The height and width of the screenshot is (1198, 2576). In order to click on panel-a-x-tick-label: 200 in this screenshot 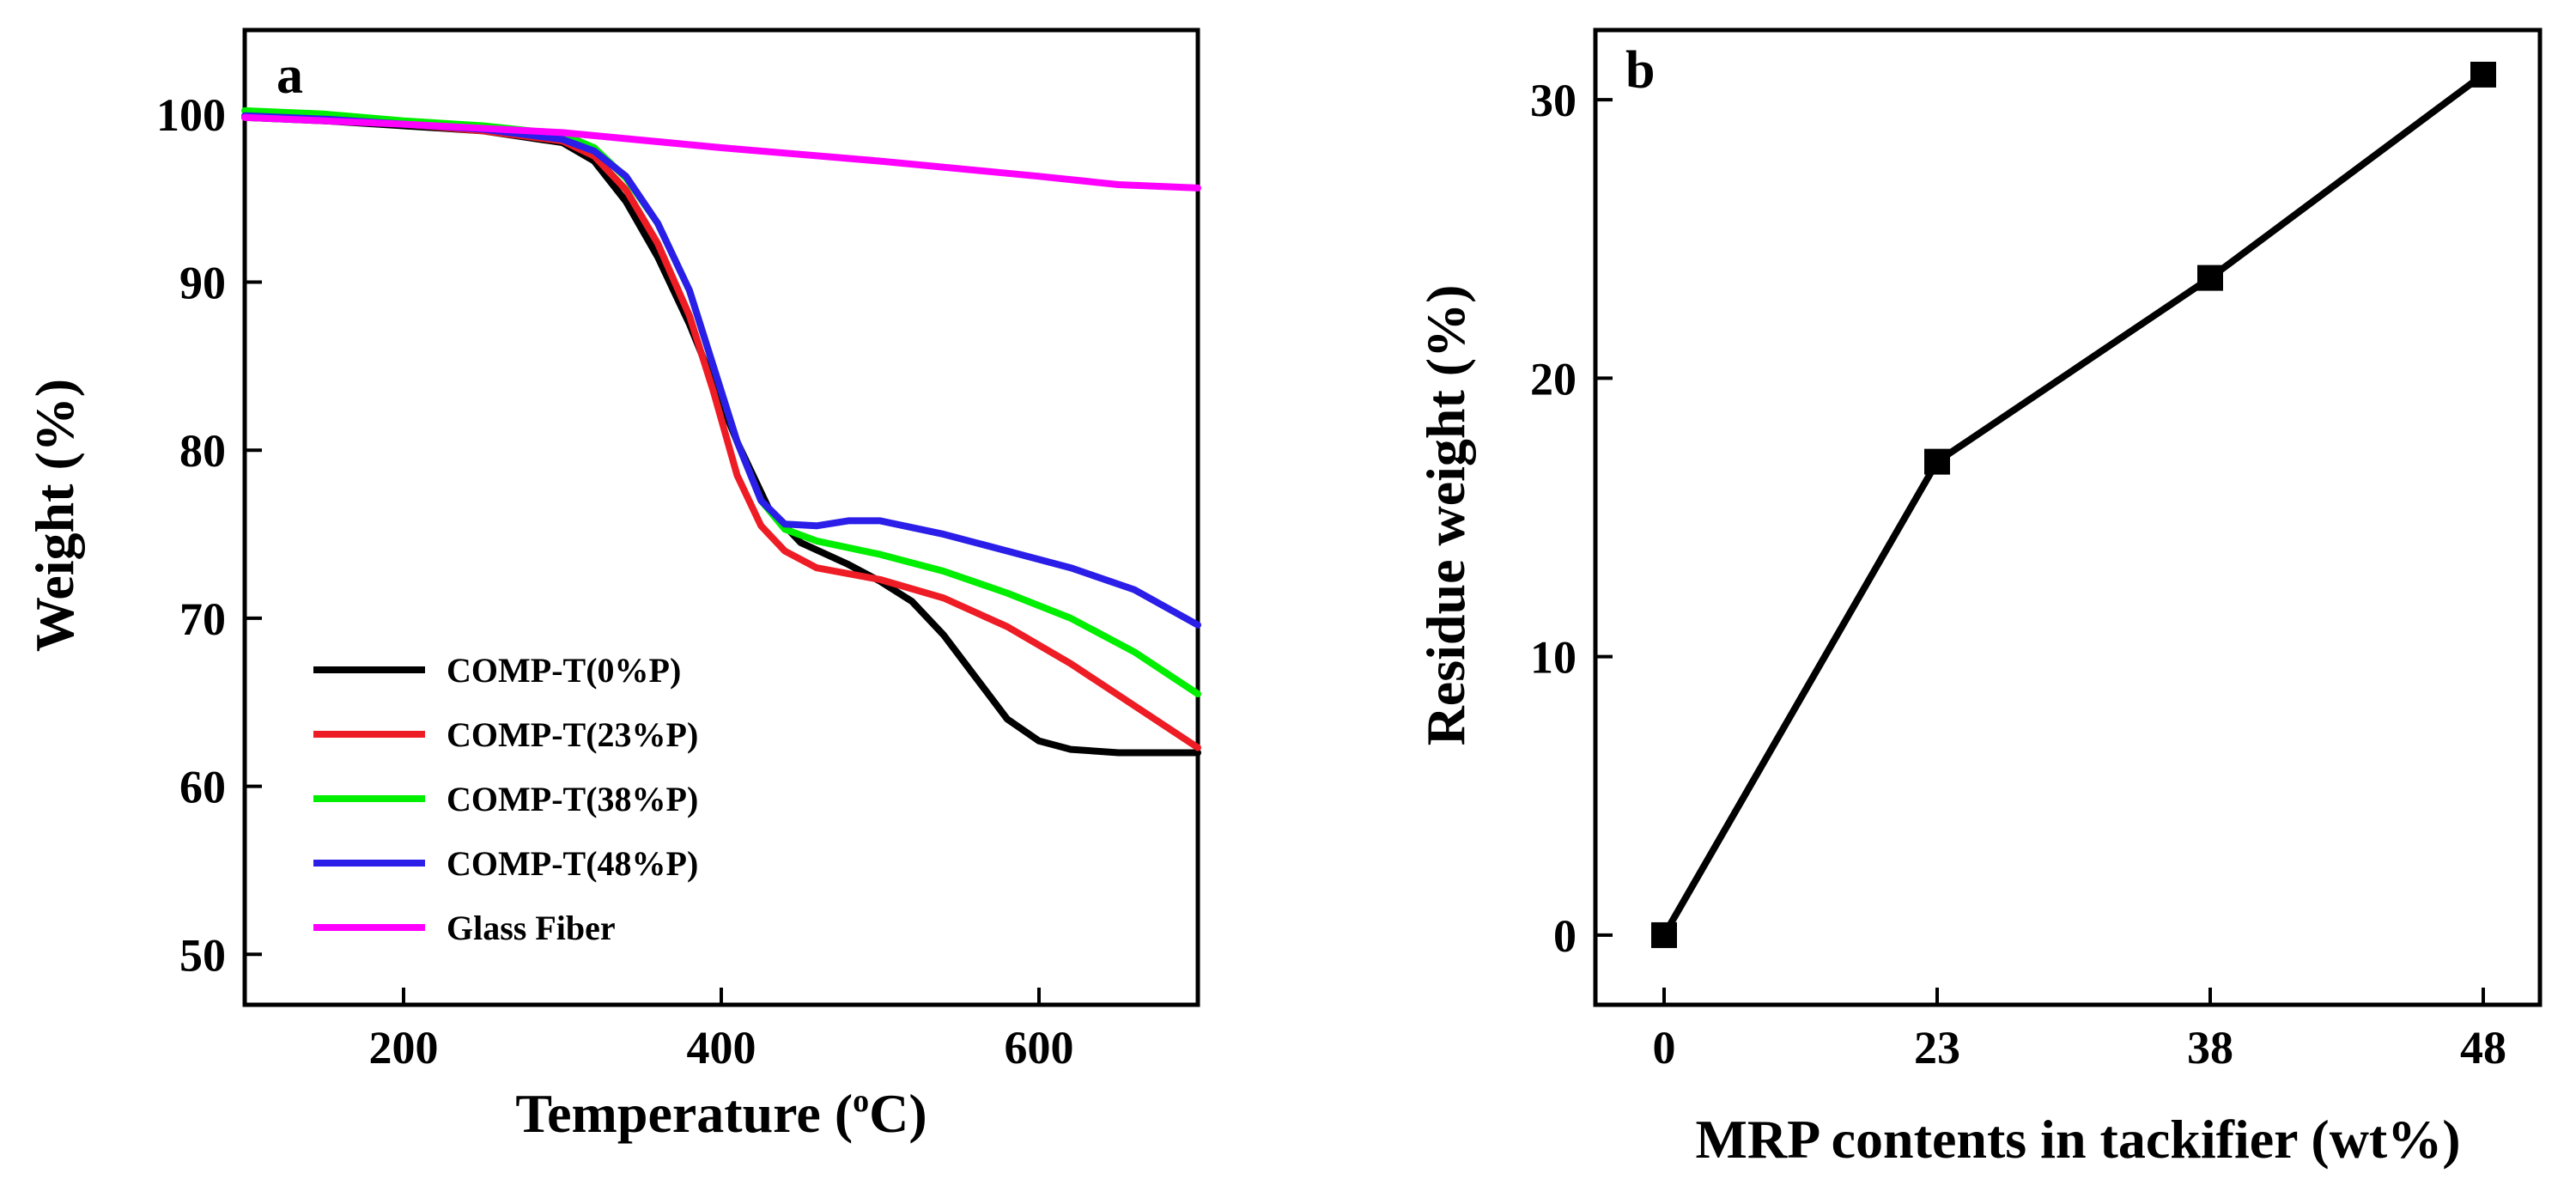, I will do `click(404, 1047)`.